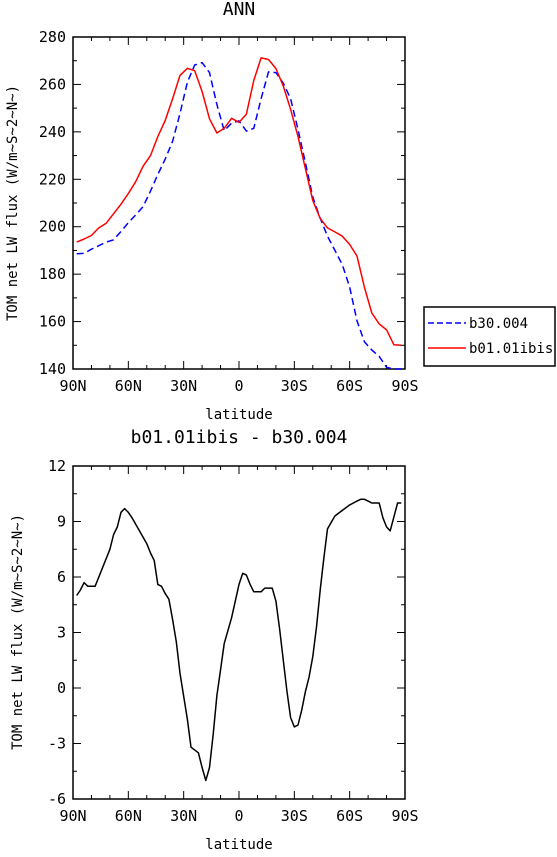 The height and width of the screenshot is (857, 557). I want to click on y-tick-label: 240, so click(52, 132).